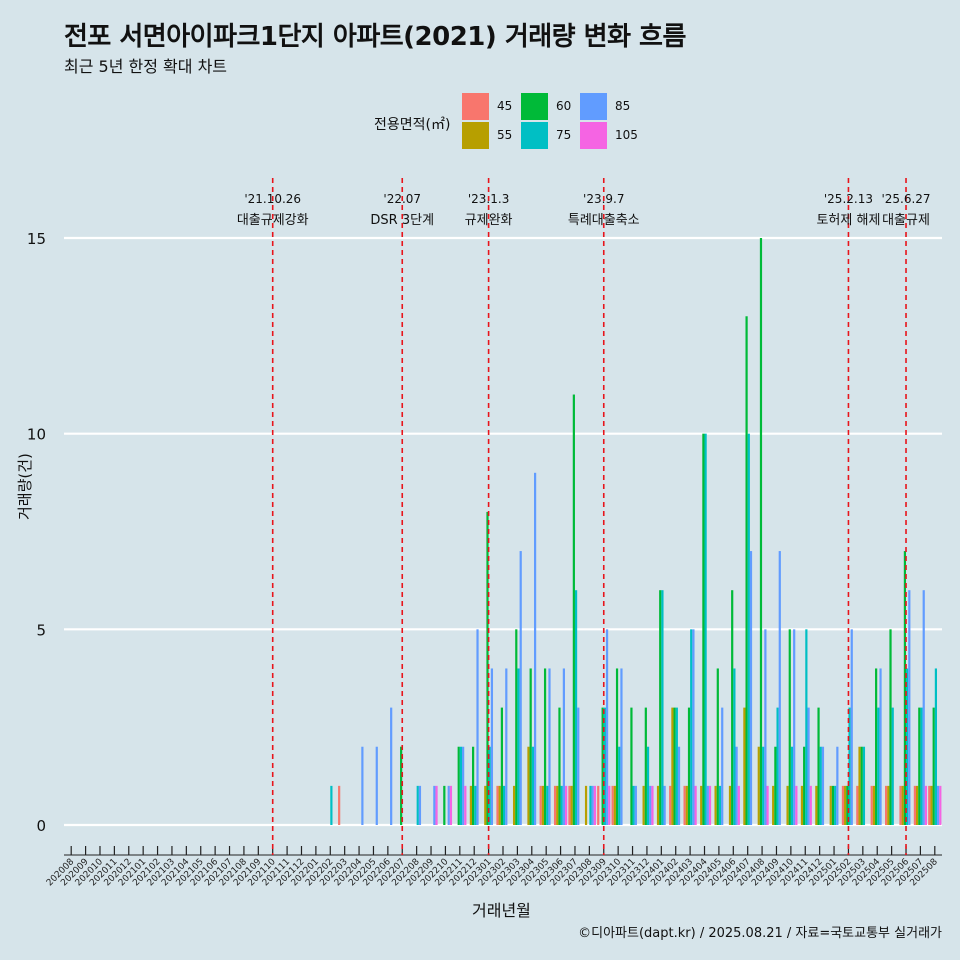 Image resolution: width=960 pixels, height=960 pixels. I want to click on legend-label: 105, so click(626, 135).